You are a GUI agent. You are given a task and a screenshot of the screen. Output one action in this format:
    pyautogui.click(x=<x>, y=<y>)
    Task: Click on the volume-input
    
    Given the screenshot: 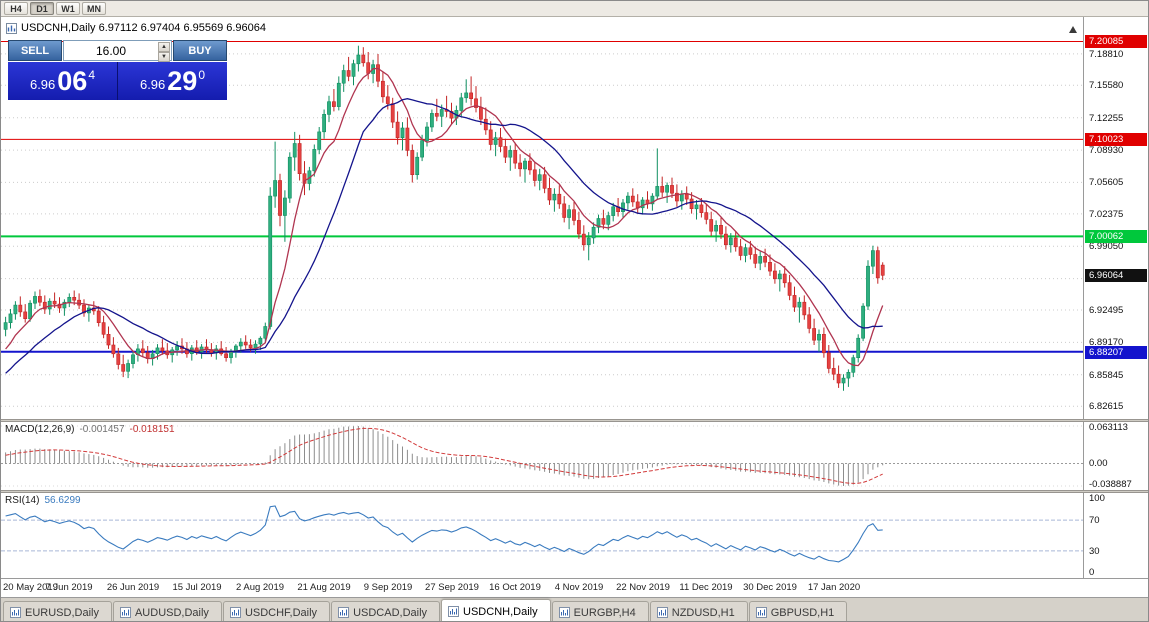 What is the action you would take?
    pyautogui.click(x=117, y=50)
    